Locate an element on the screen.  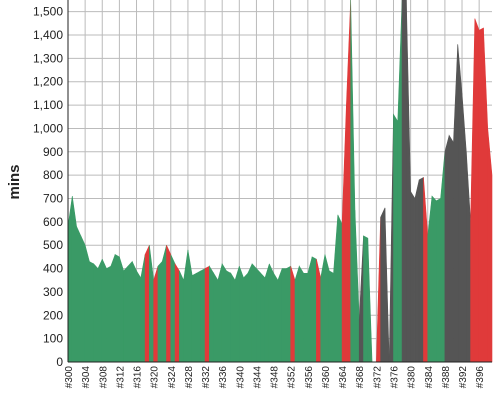
x-tick-label: #340 is located at coordinates (240, 377).